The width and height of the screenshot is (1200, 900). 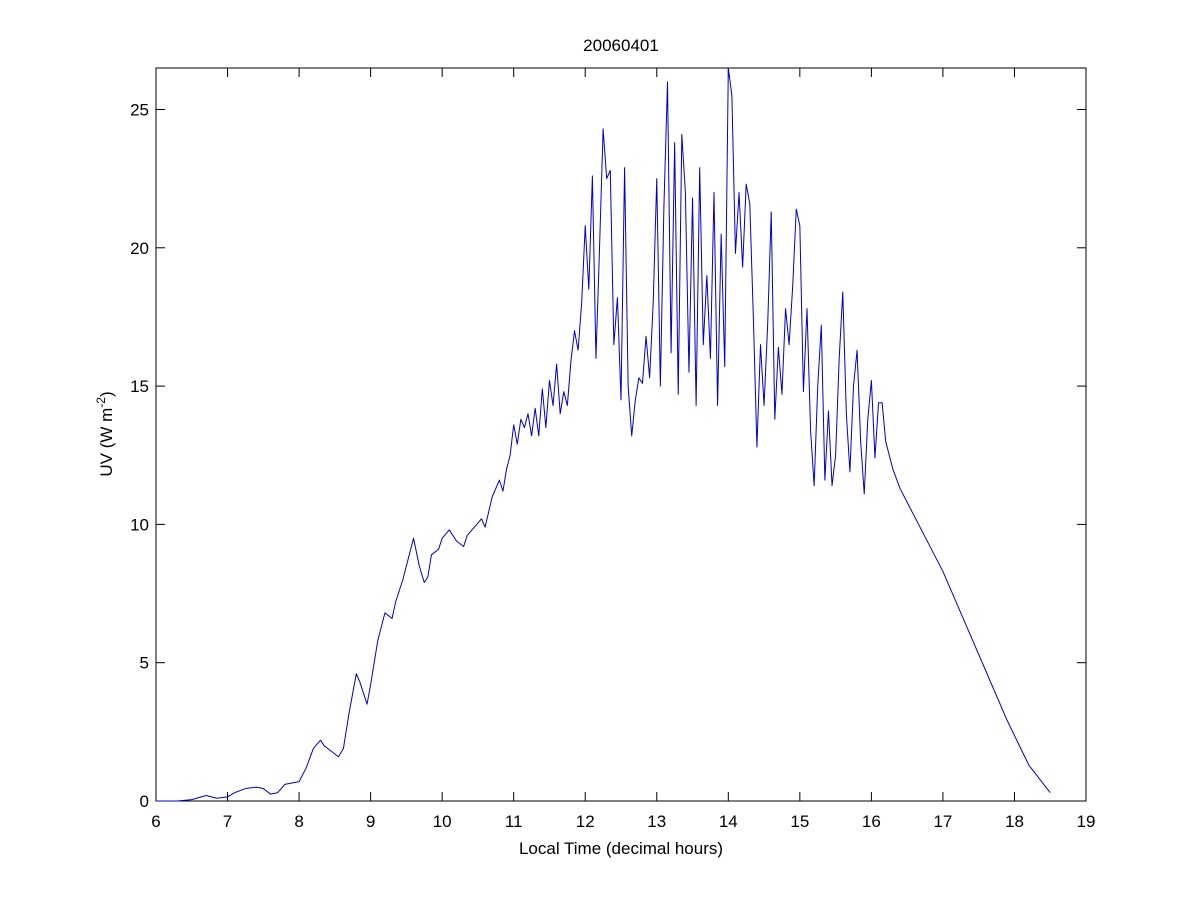 I want to click on y-tick-label: 10, so click(x=139, y=524).